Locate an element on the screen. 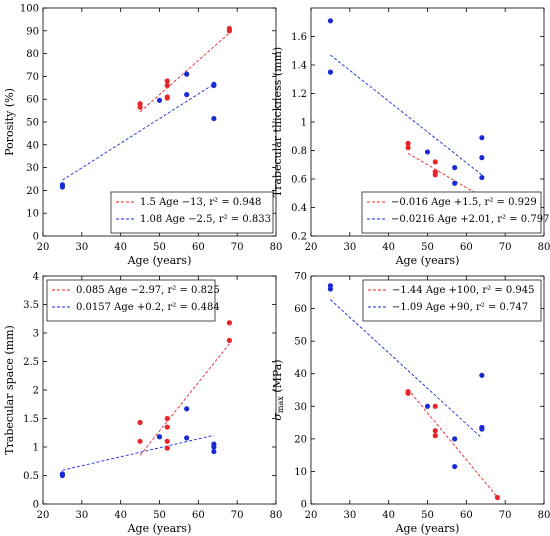 This screenshot has height=536, width=550. y-tick-label: 2 is located at coordinates (36, 391).